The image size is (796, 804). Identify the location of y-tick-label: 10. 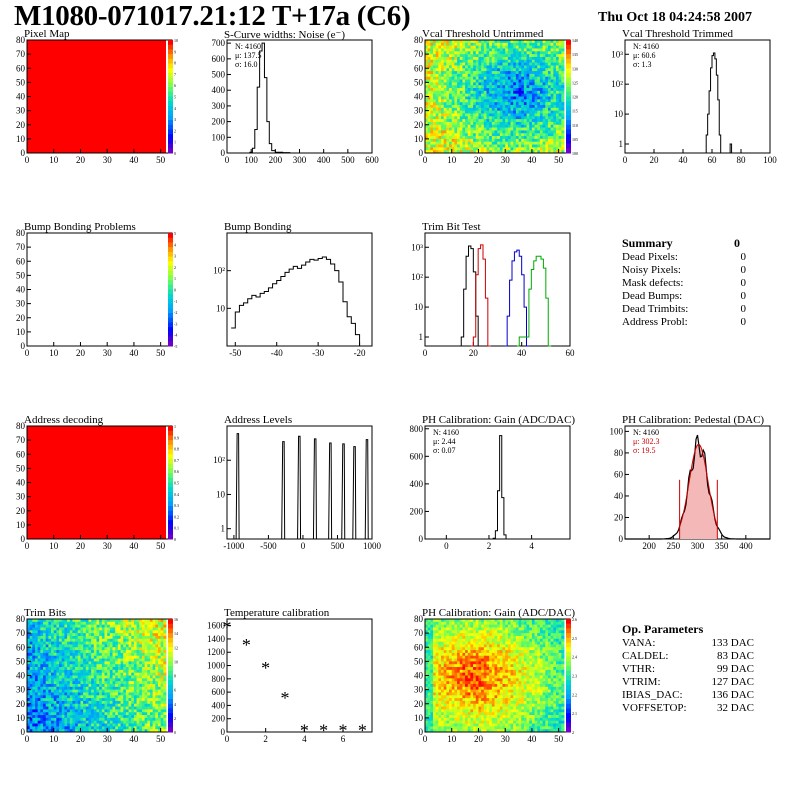
(21, 139).